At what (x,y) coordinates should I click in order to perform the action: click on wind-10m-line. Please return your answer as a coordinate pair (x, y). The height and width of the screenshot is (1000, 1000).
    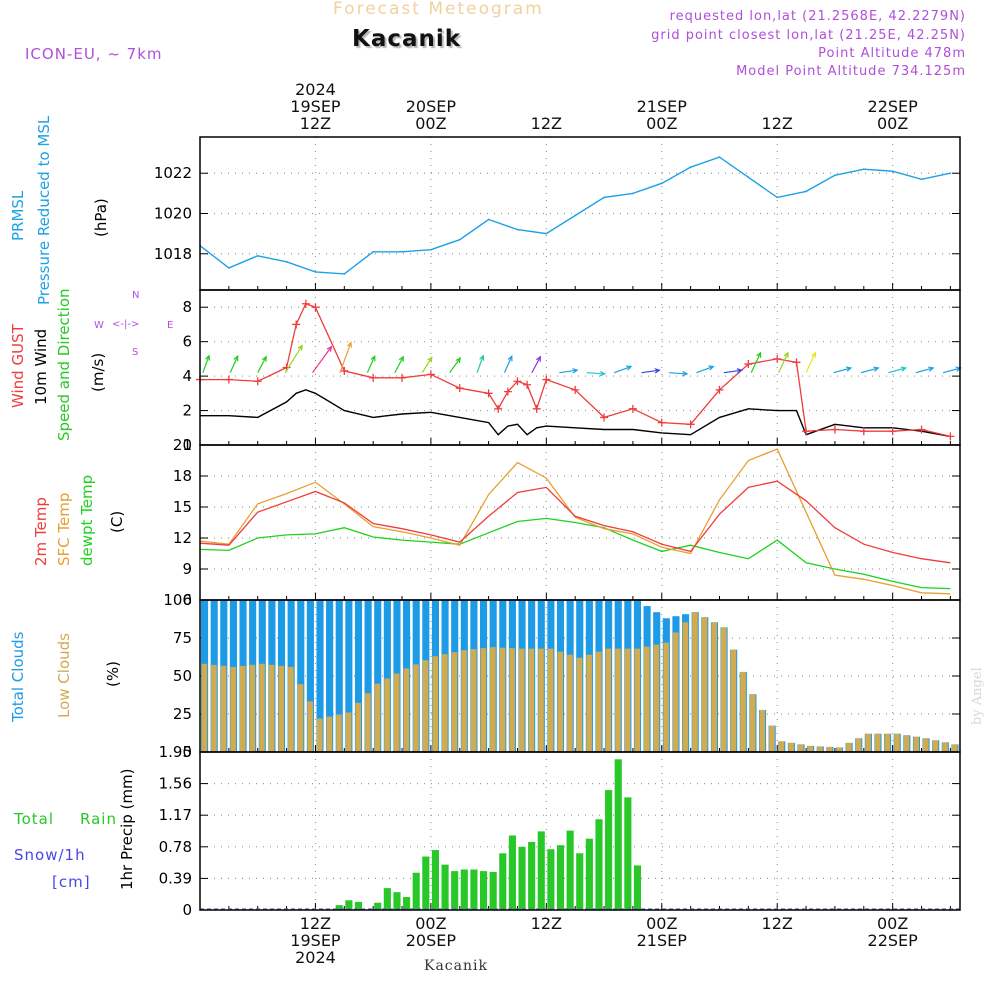
    Looking at the image, I should click on (575, 413).